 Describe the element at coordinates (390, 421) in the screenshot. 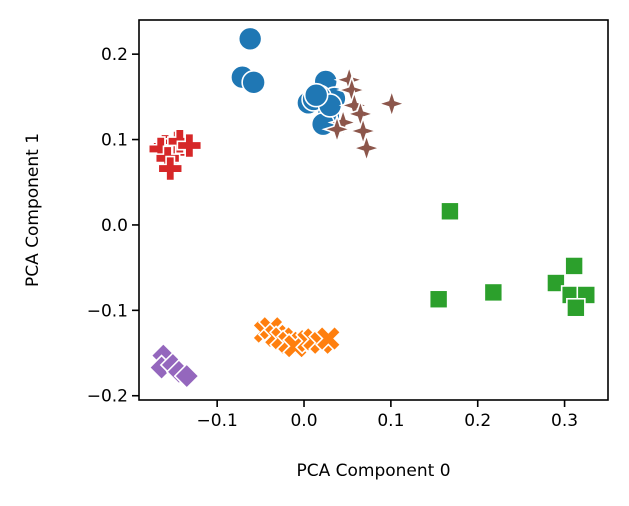

I see `x-tick-label: 0.1` at that location.